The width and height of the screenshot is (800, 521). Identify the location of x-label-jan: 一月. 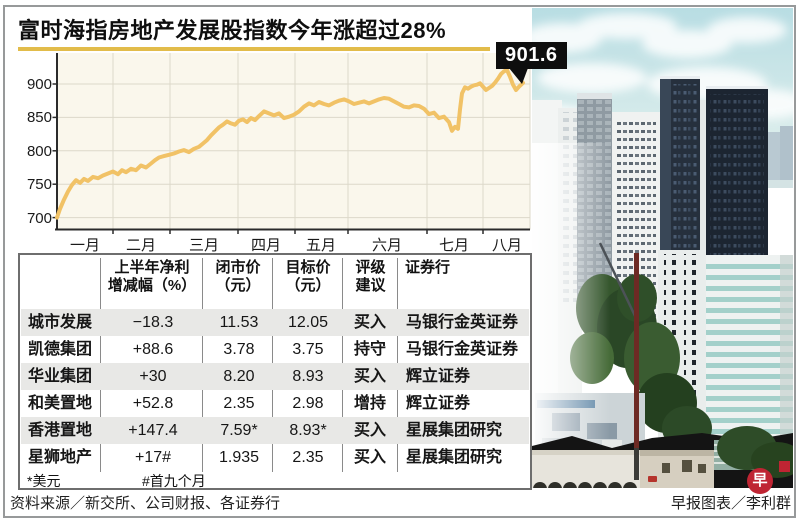
(84, 245).